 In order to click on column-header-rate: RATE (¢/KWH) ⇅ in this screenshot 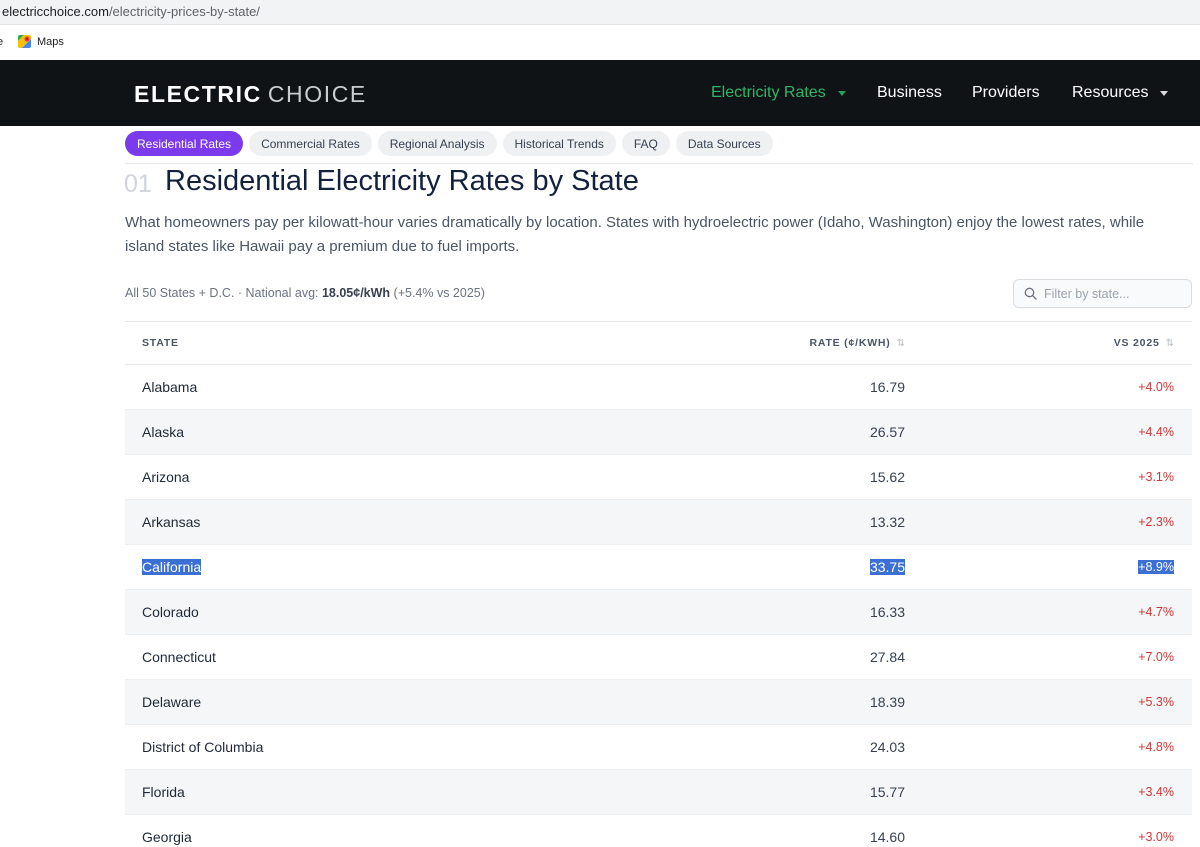, I will do `click(857, 343)`.